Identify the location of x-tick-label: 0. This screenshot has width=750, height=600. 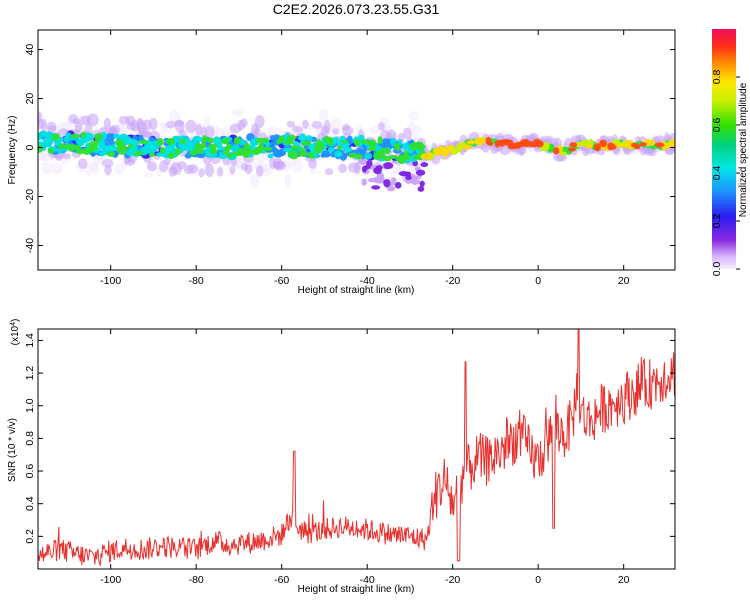
(538, 281).